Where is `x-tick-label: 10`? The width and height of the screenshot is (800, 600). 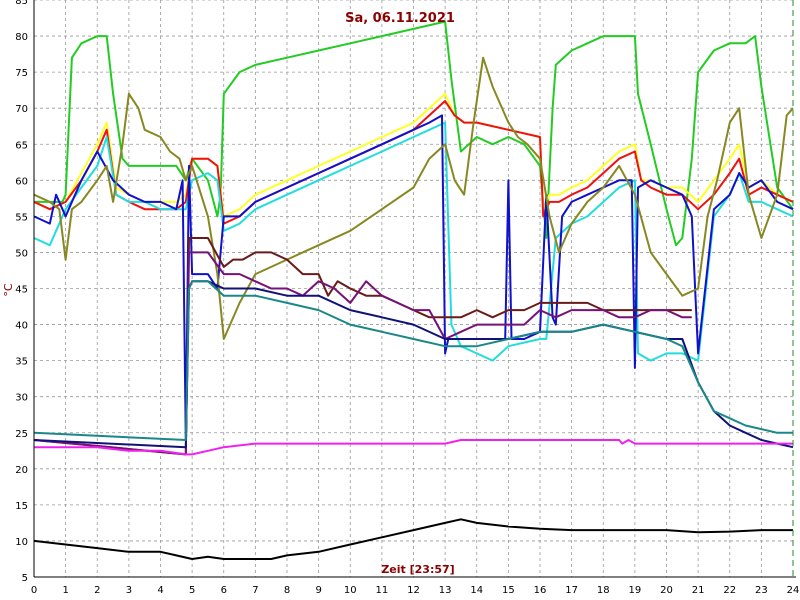
x-tick-label: 10 is located at coordinates (350, 590).